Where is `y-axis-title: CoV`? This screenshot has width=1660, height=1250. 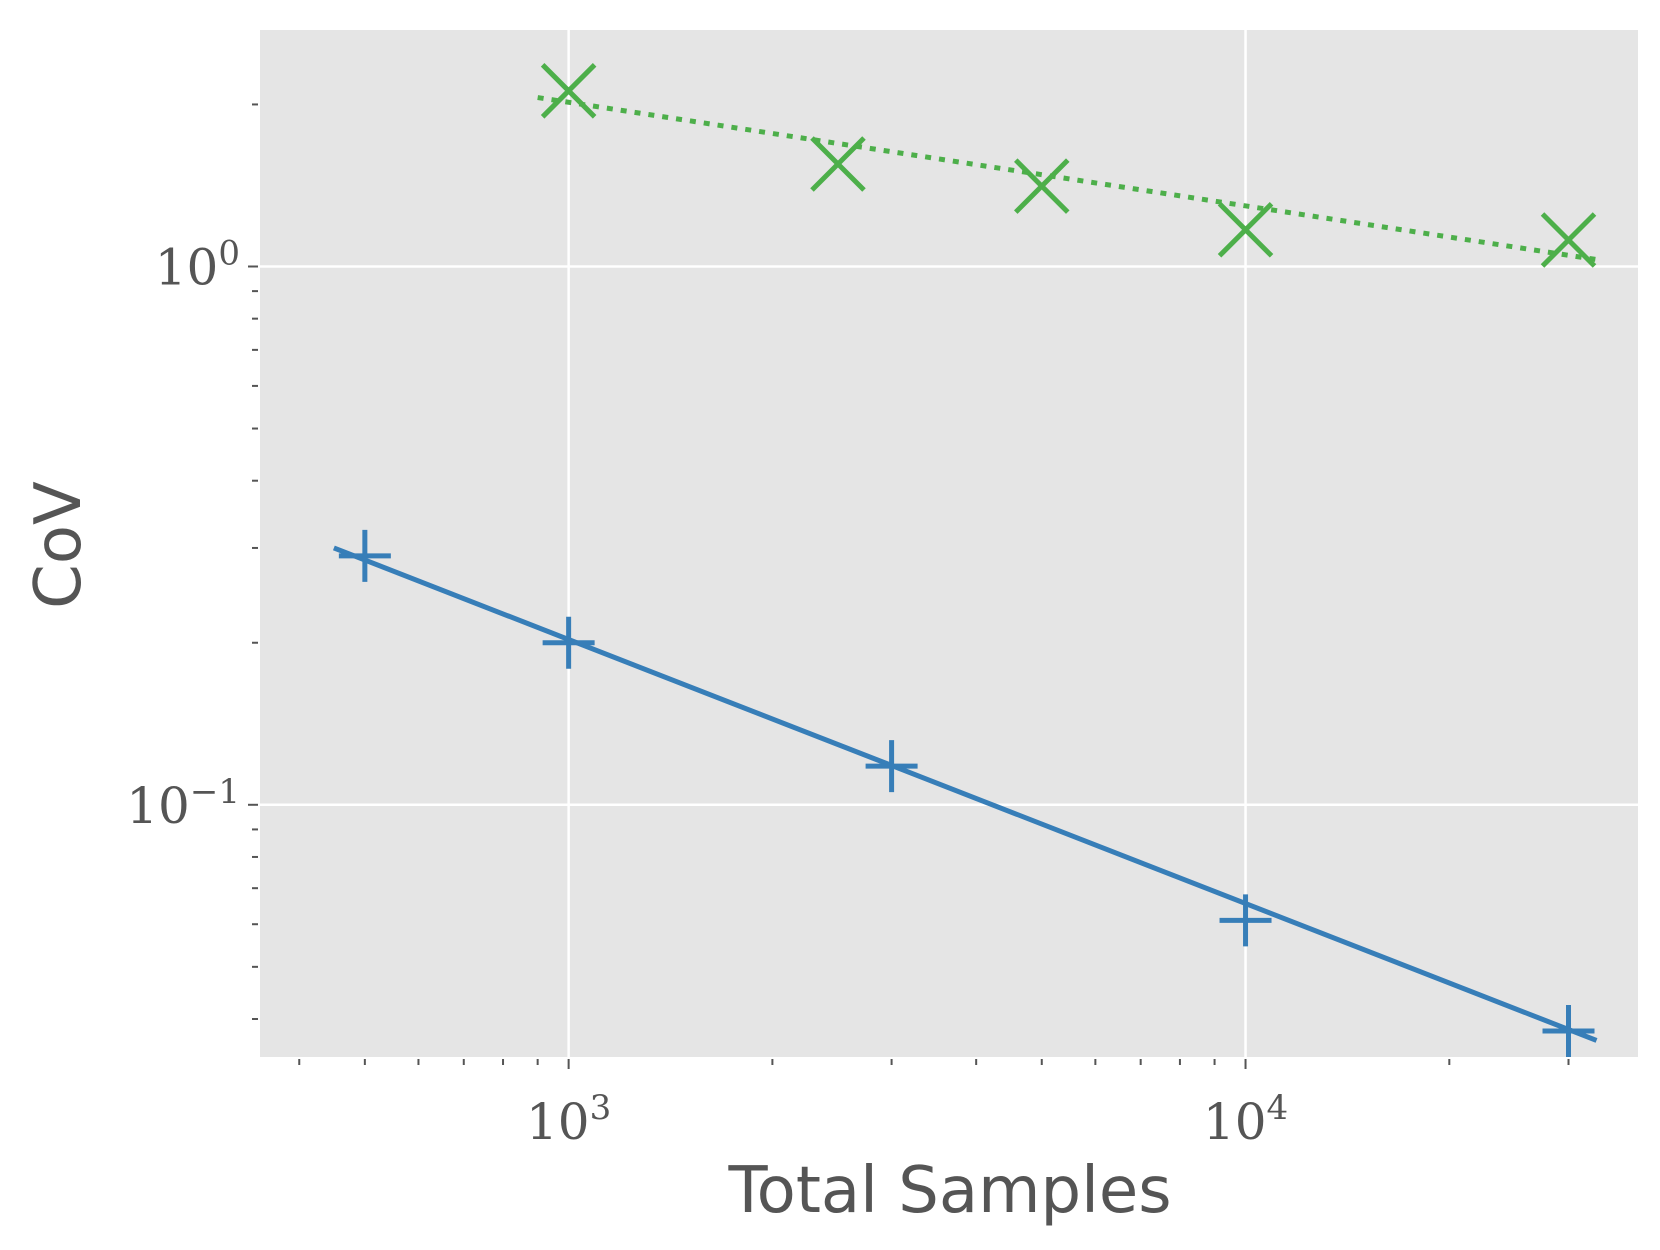
y-axis-title: CoV is located at coordinates (59, 545).